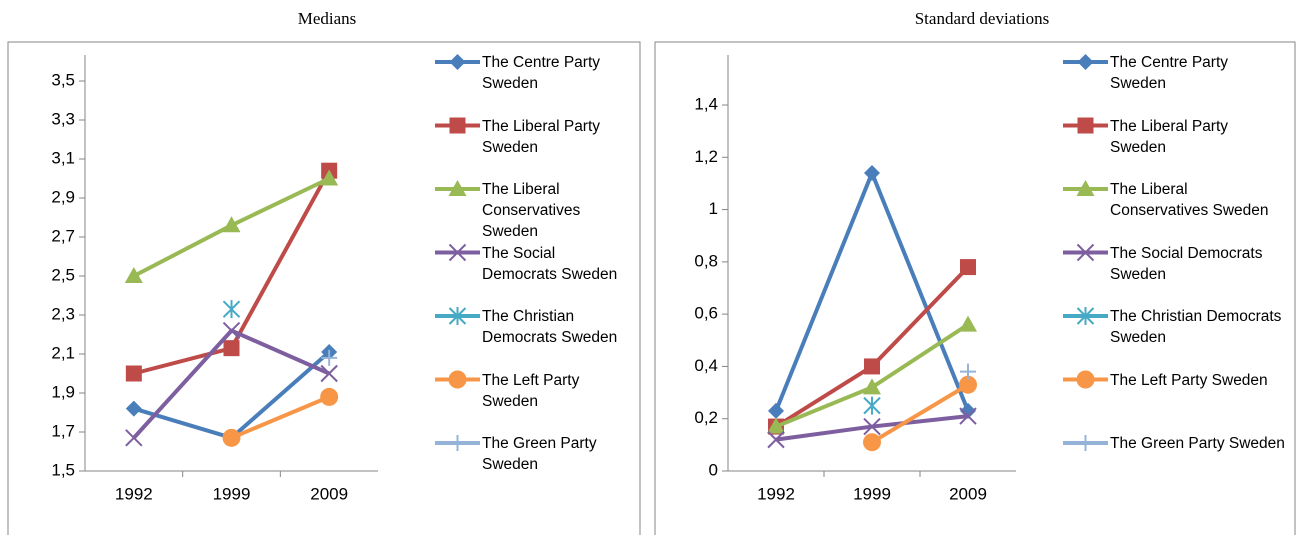 This screenshot has height=535, width=1303. What do you see at coordinates (63, 79) in the screenshot?
I see `y-tick-label: 3,5` at bounding box center [63, 79].